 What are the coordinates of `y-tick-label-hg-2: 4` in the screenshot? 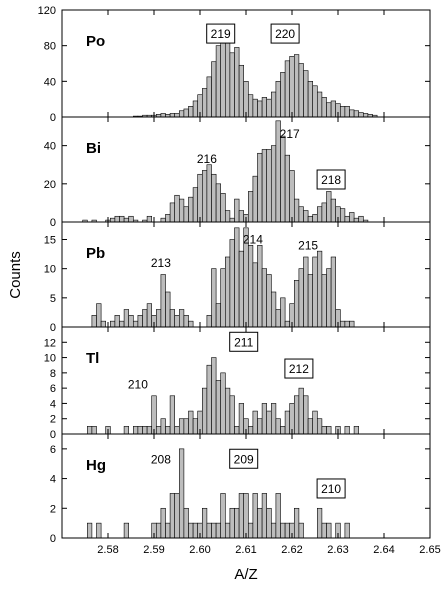 It's located at (53, 480).